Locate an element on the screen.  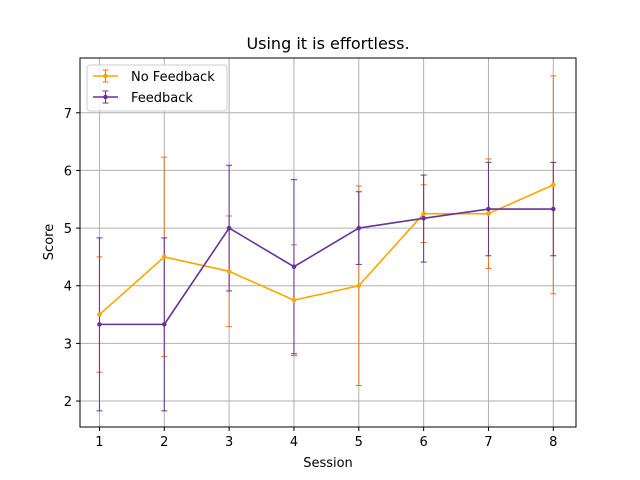
x-tick-label: 8 is located at coordinates (553, 442).